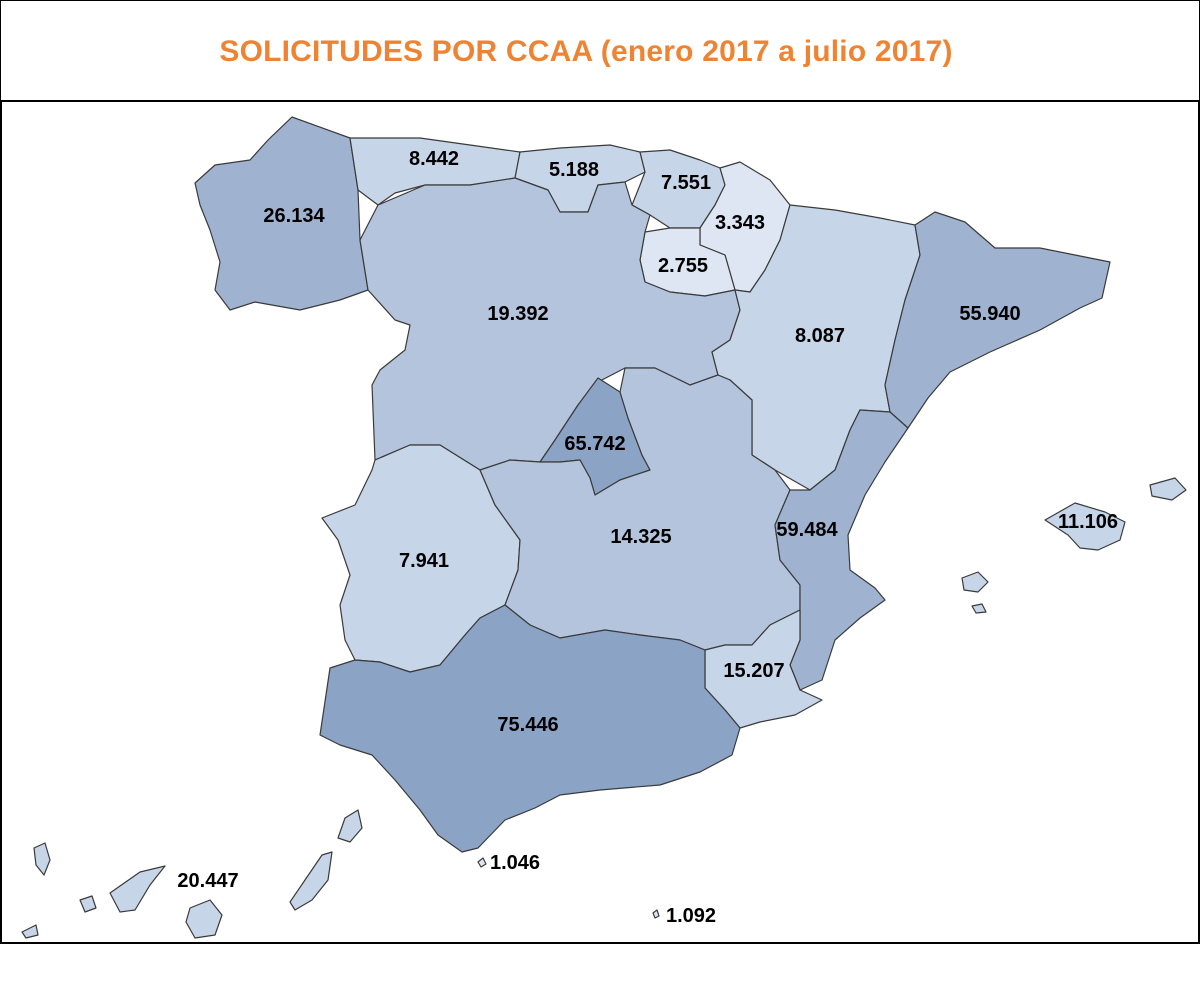 The height and width of the screenshot is (996, 1200). I want to click on label-andalucia: 75.446, so click(527, 725).